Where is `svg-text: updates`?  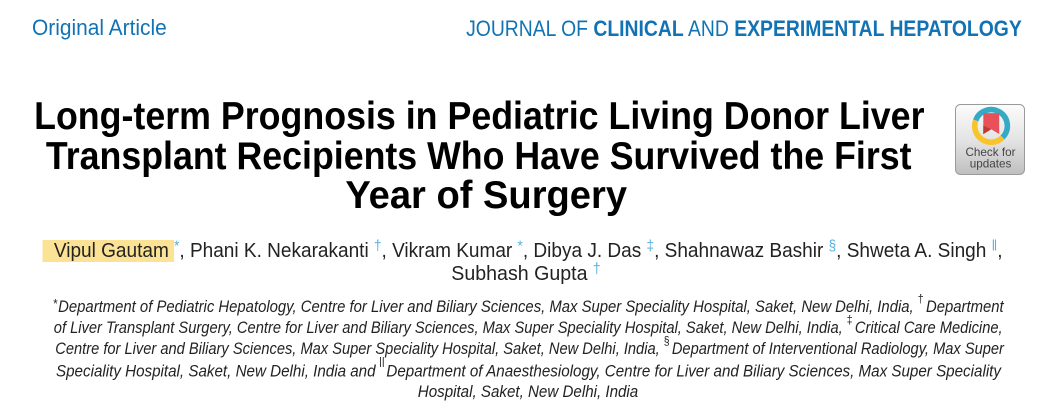 svg-text: updates is located at coordinates (991, 163).